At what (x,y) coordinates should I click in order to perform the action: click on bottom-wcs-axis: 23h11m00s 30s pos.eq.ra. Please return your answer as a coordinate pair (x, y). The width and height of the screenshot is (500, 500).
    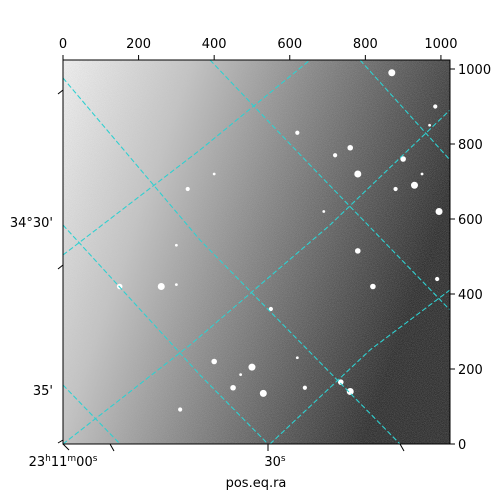
    Looking at the image, I should click on (217, 467).